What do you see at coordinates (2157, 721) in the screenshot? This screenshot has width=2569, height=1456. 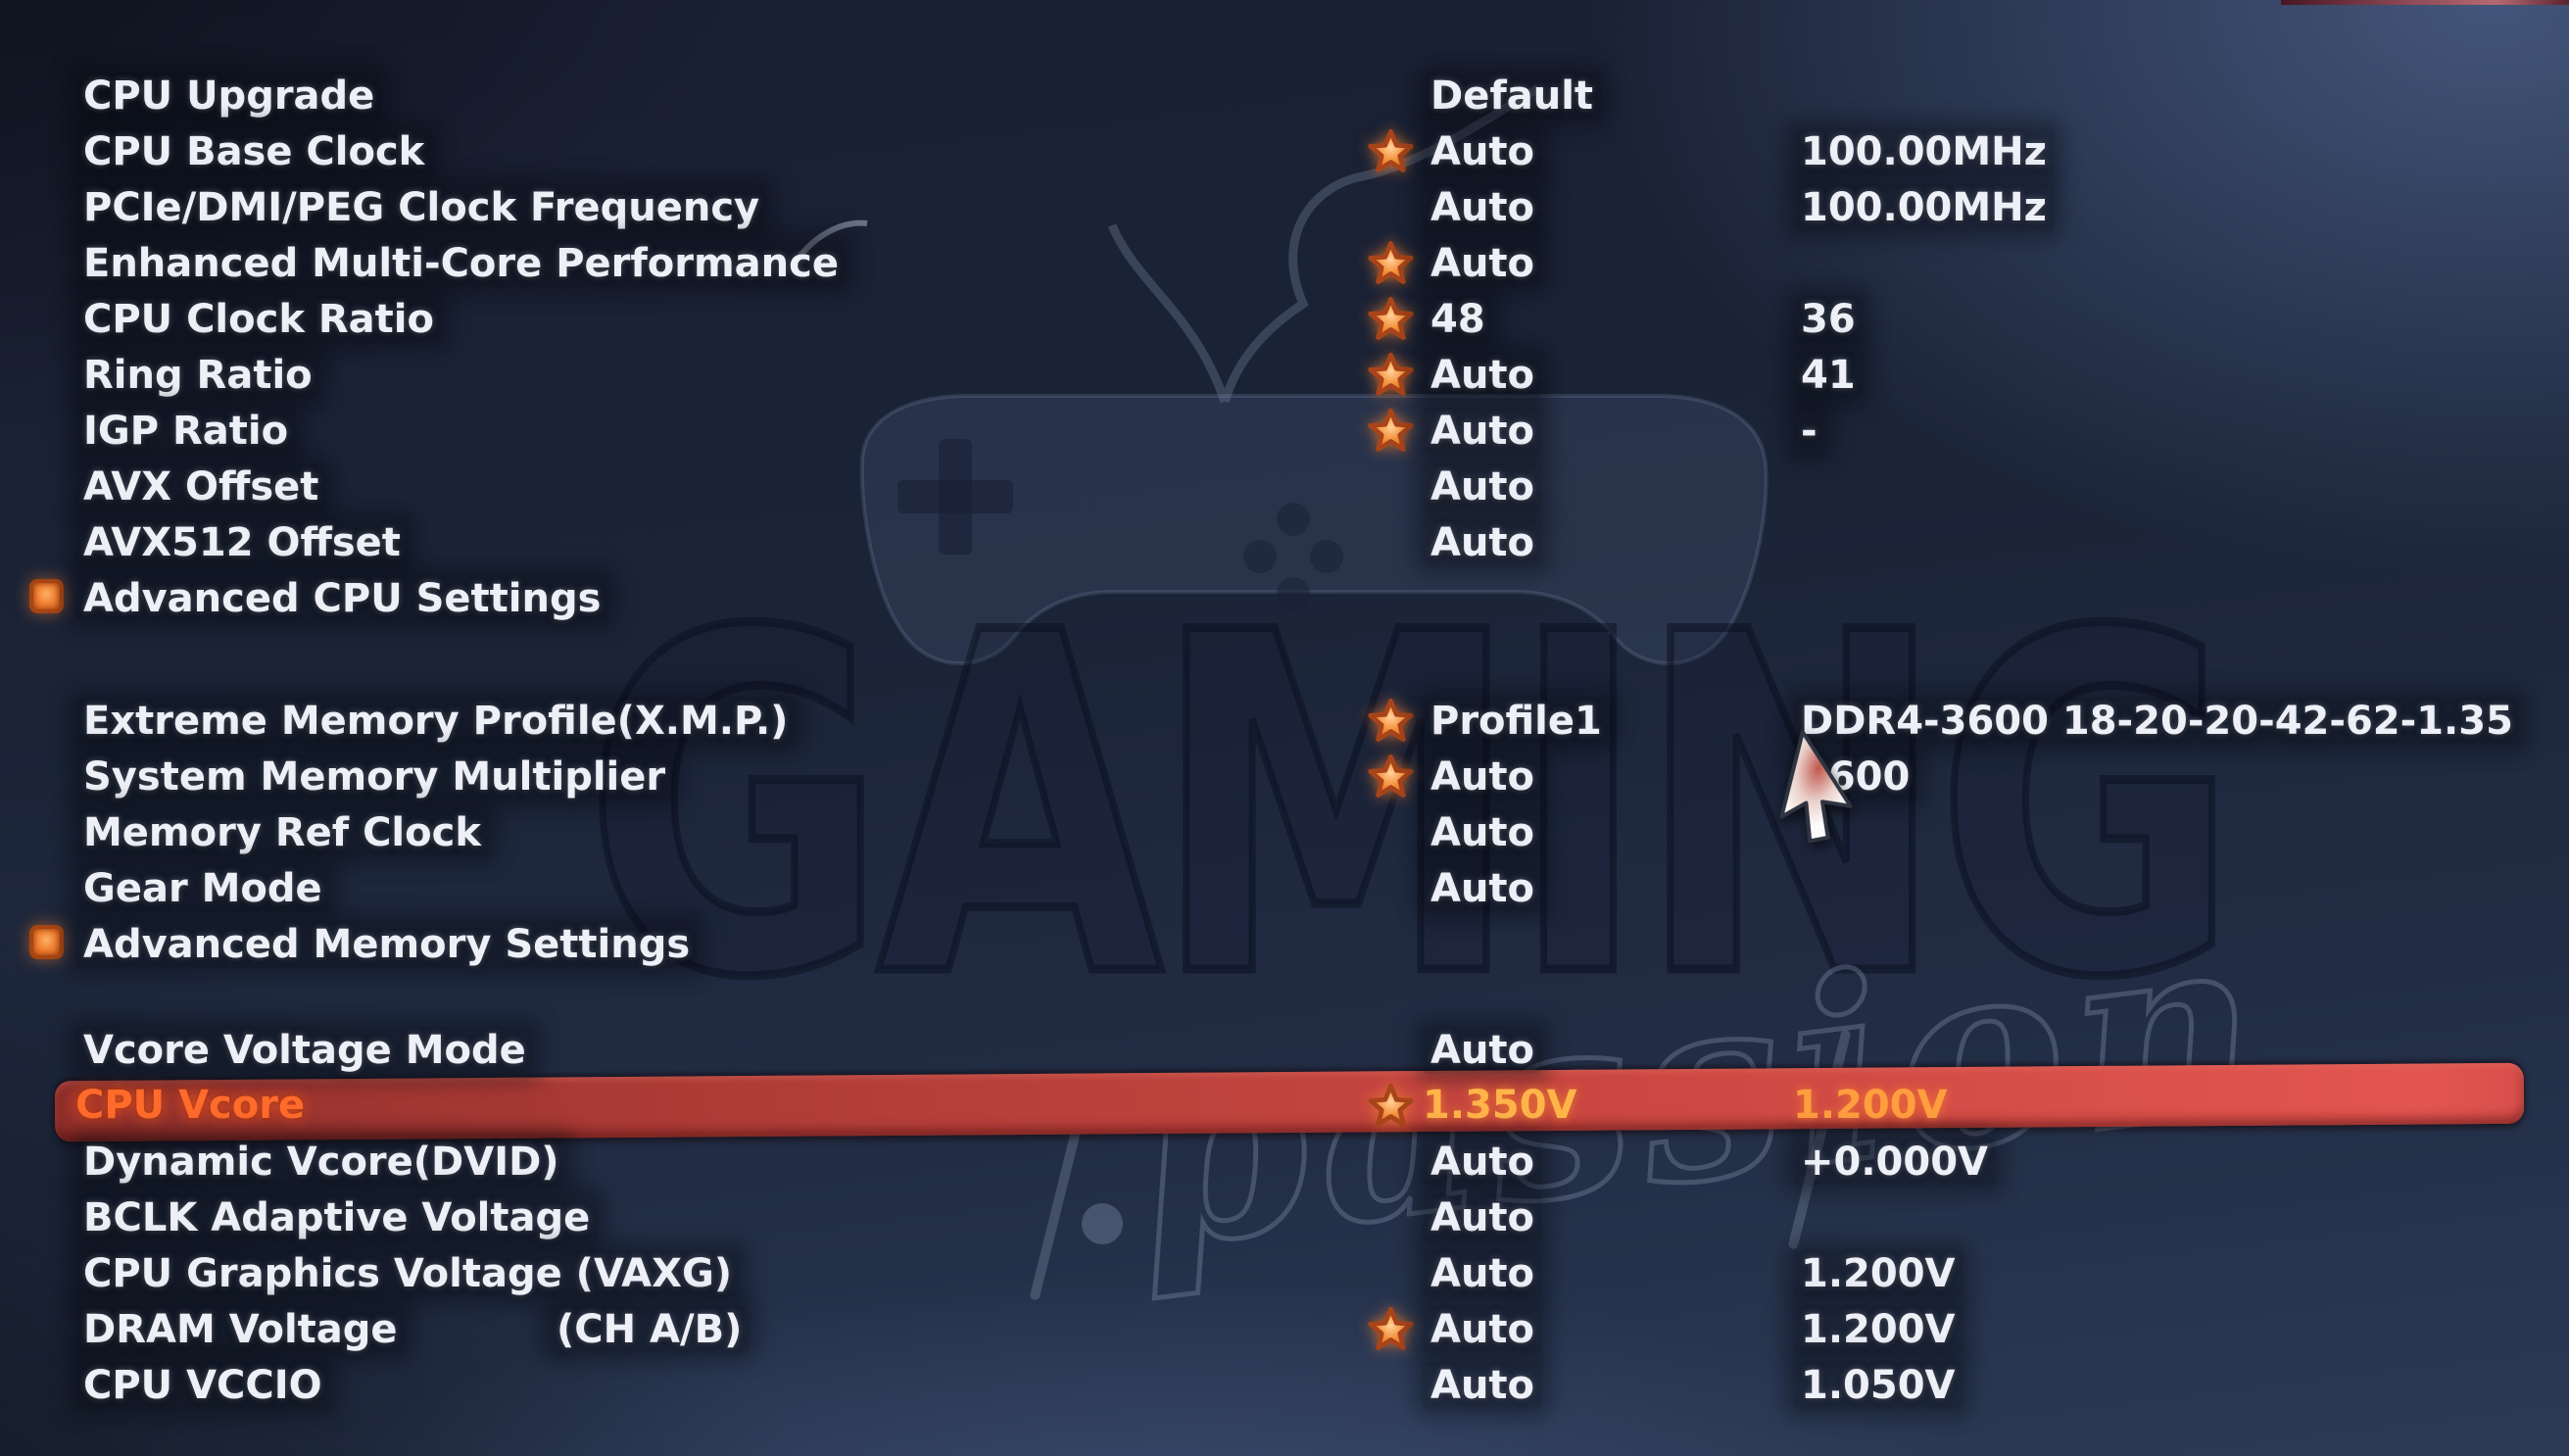 I see `setting-default-value: DDR4-3600 18-20-20-42-62-1.35` at bounding box center [2157, 721].